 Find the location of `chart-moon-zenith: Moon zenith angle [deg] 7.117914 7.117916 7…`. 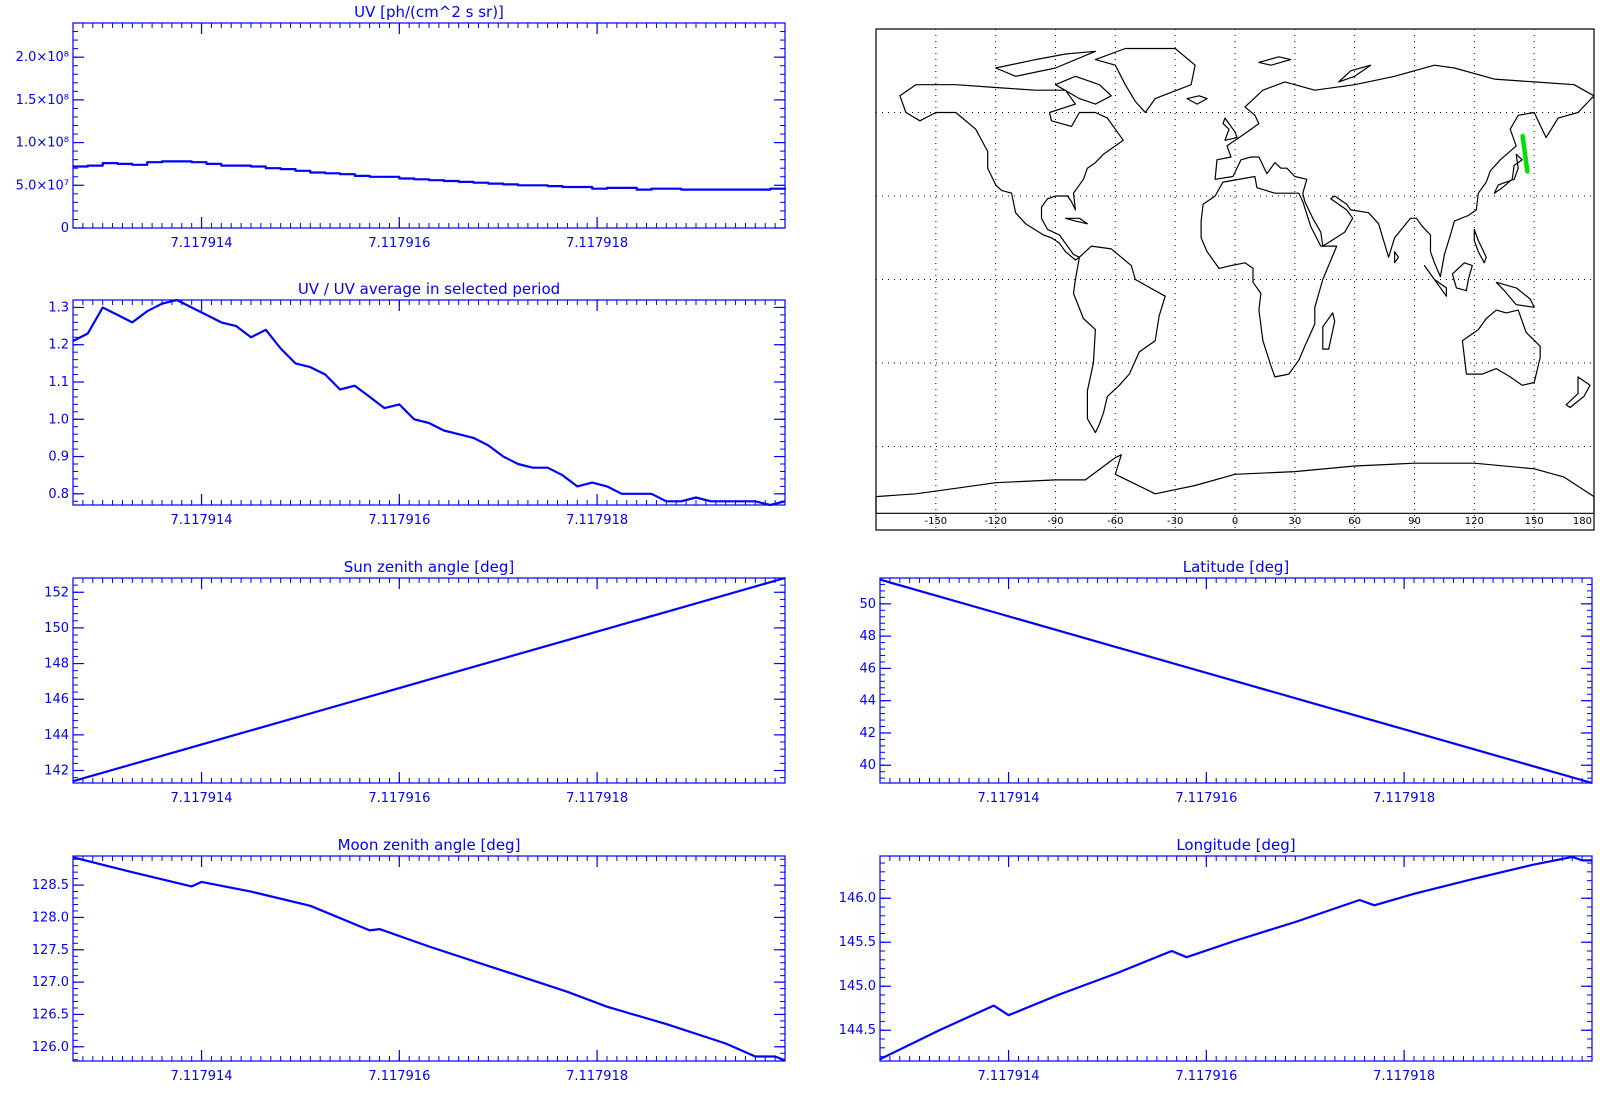

chart-moon-zenith: Moon zenith angle [deg] 7.117914 7.117916 7… is located at coordinates (409, 960).